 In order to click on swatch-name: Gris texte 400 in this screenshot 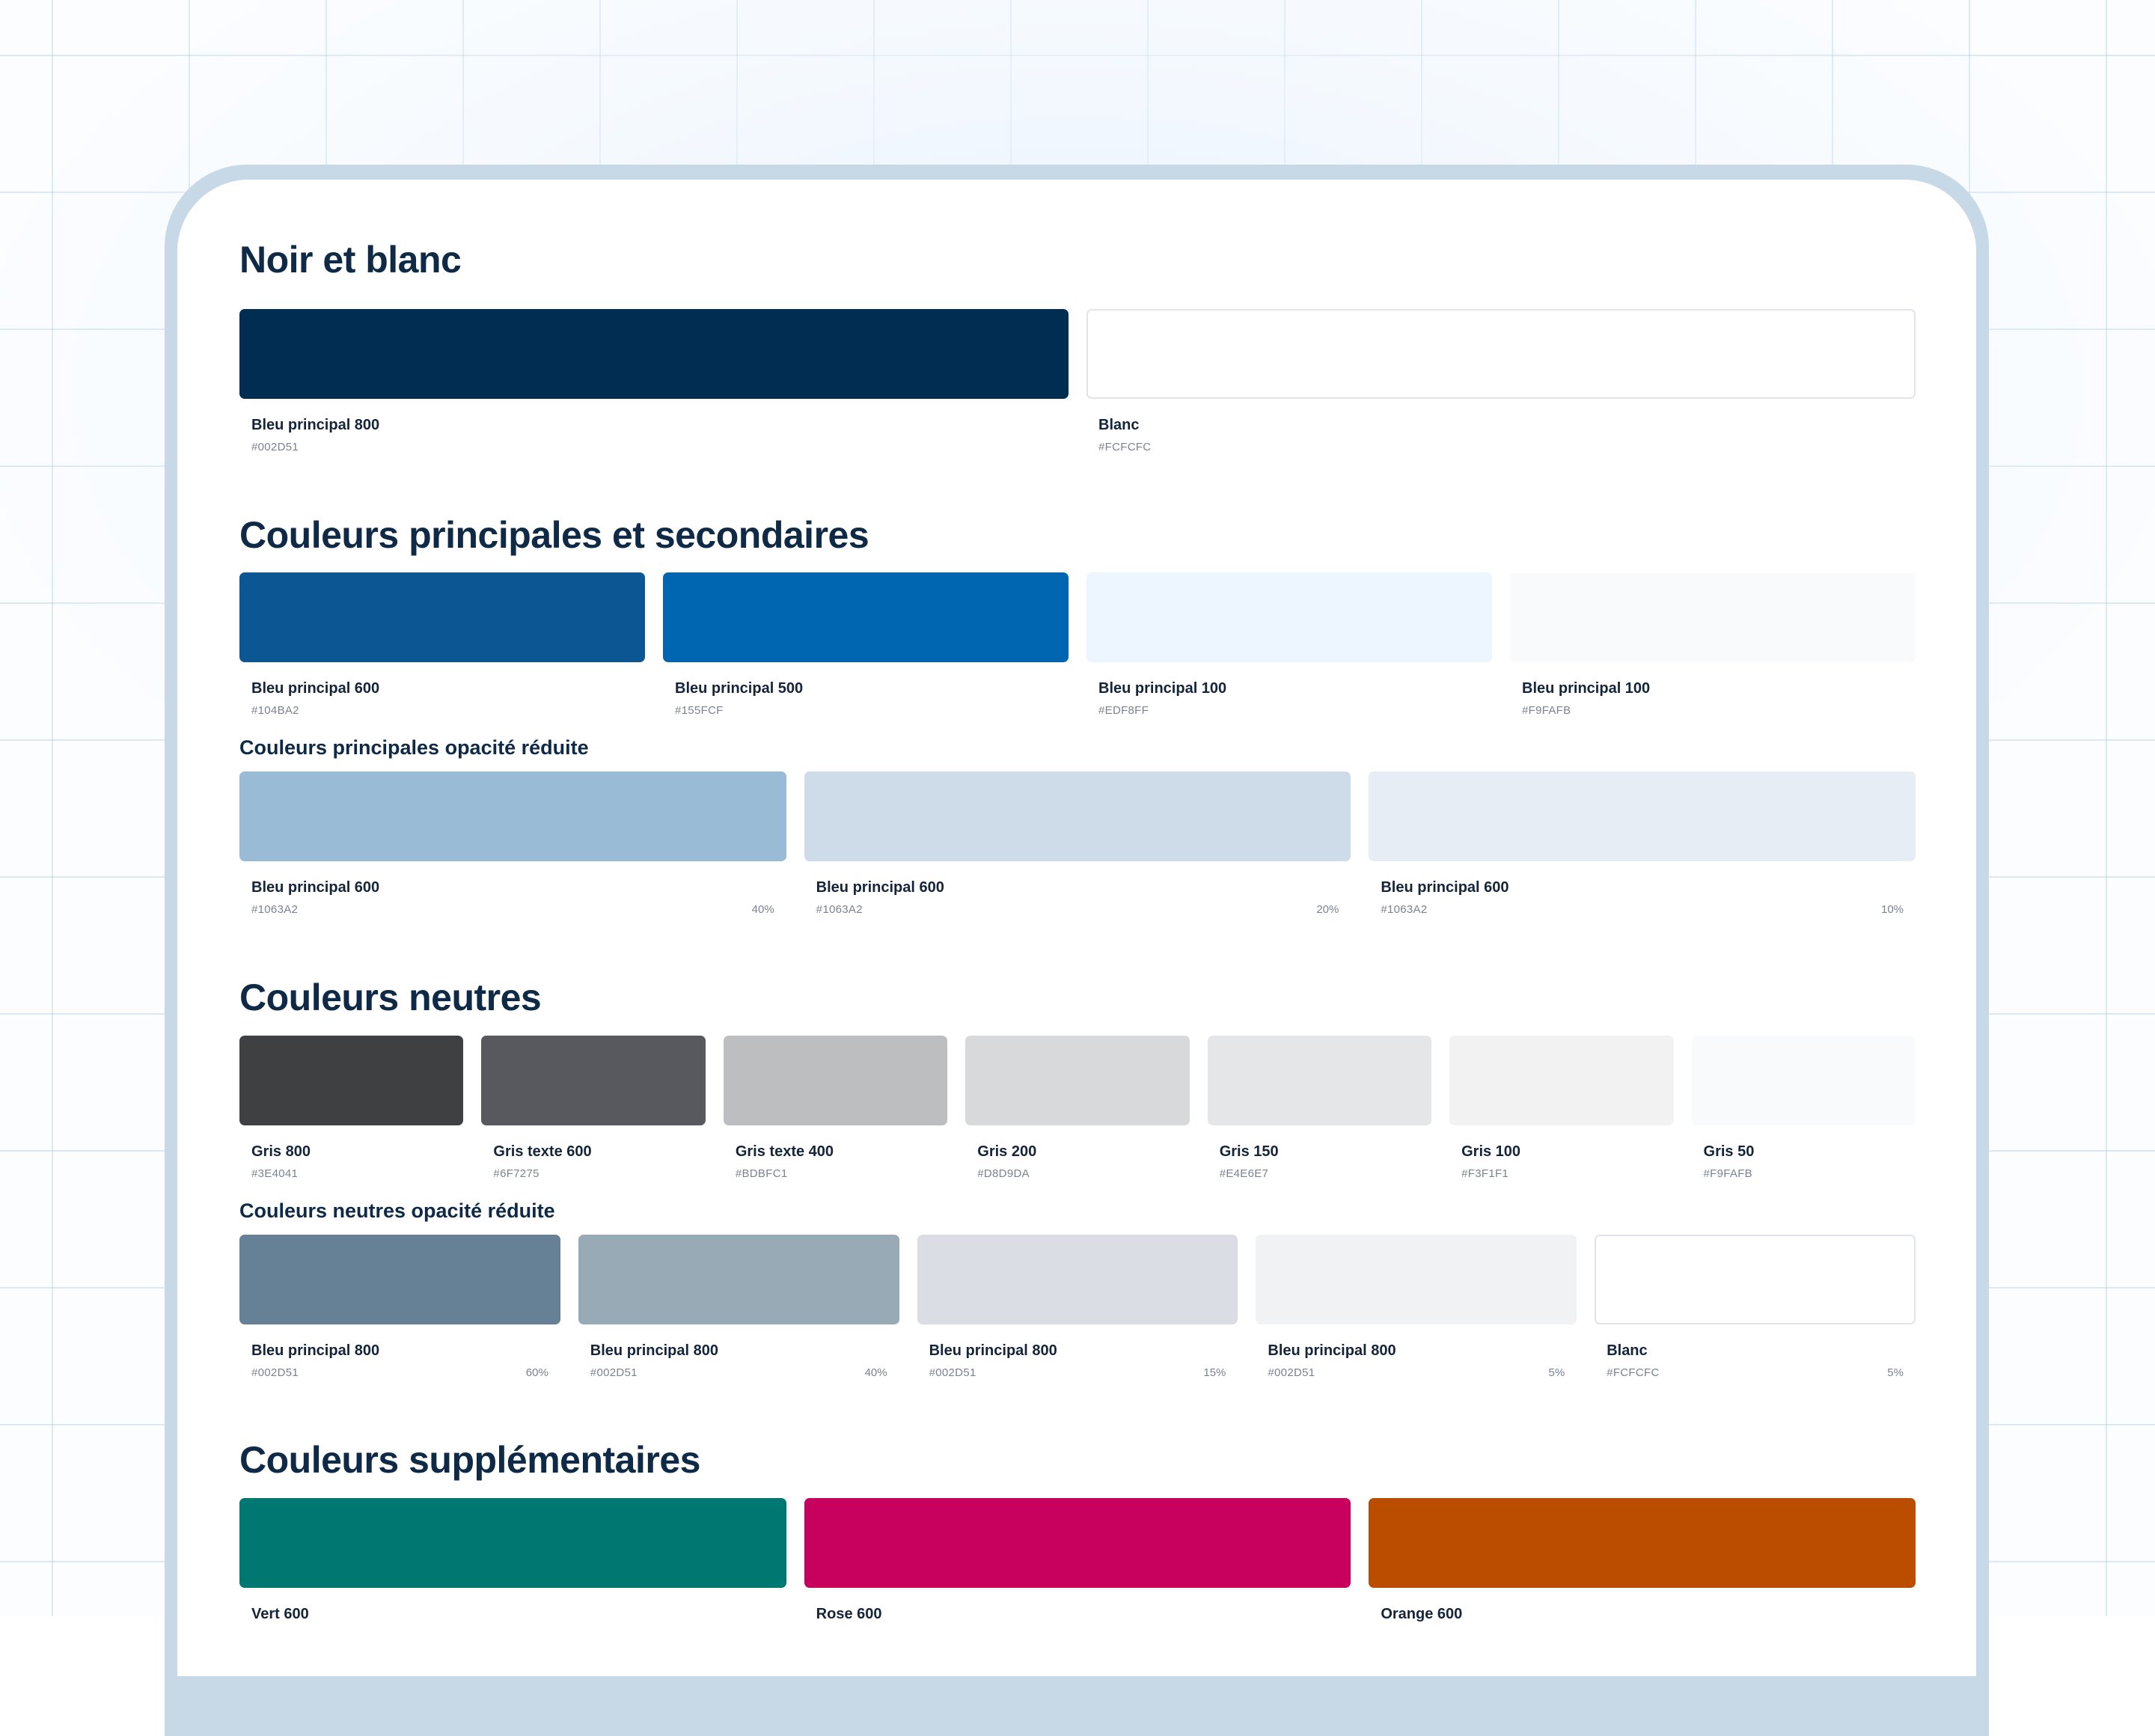, I will do `click(784, 1151)`.